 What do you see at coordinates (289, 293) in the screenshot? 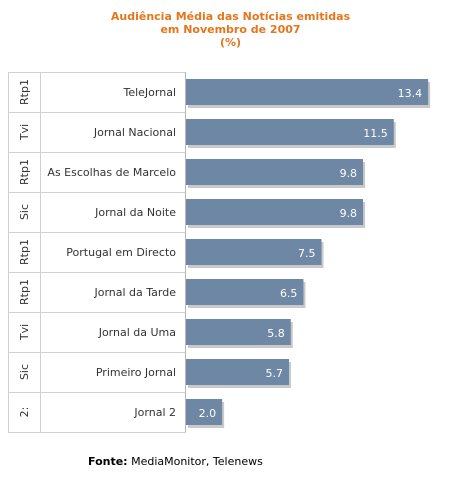
I see `value-label: 6.5` at bounding box center [289, 293].